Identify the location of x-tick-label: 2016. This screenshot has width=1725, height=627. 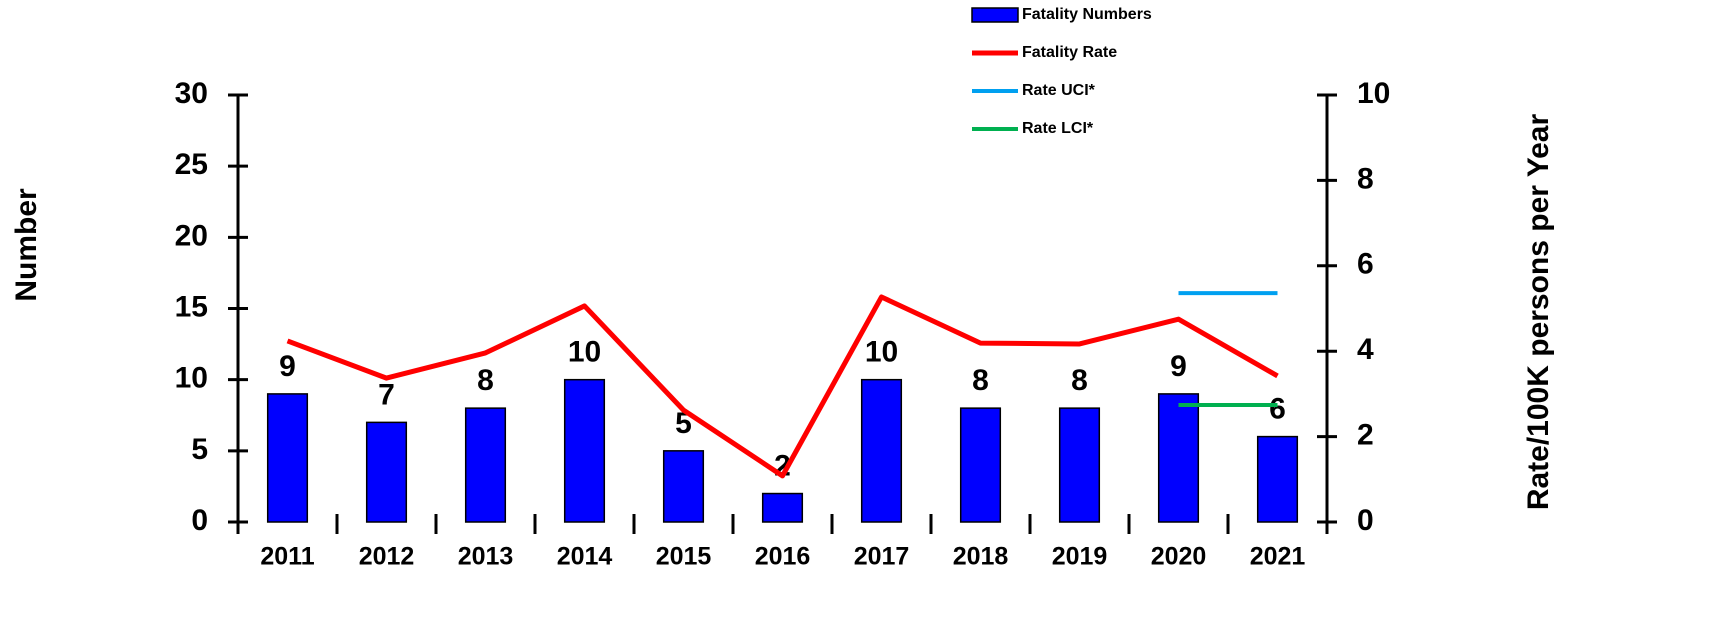
(783, 557).